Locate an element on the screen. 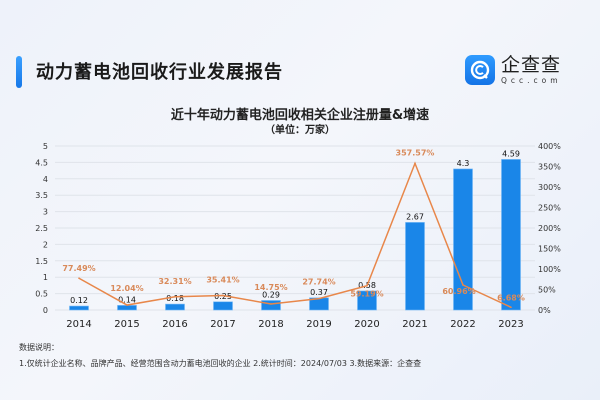 This screenshot has height=400, width=600. growth-value-label: 27.74% is located at coordinates (318, 282).